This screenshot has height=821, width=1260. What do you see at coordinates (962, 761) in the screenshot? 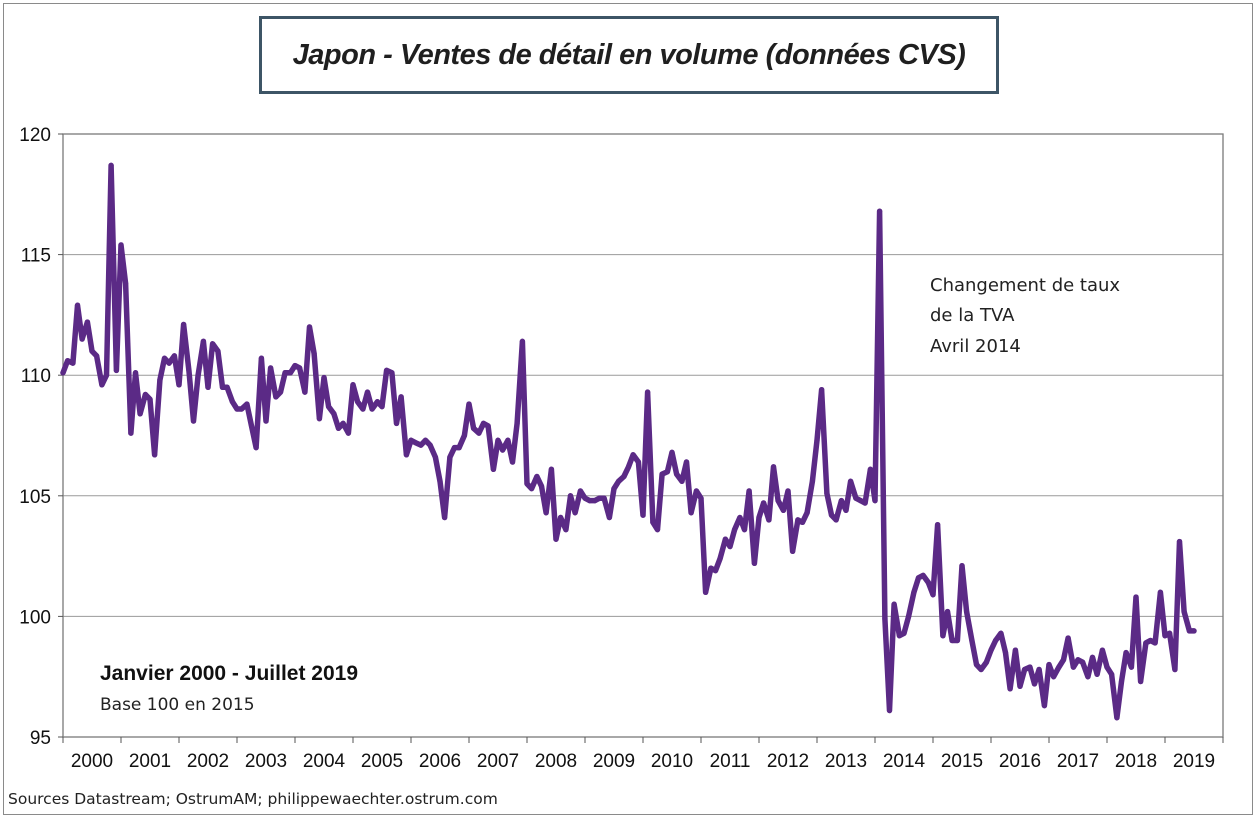
I see `x-tick-label: 2015` at bounding box center [962, 761].